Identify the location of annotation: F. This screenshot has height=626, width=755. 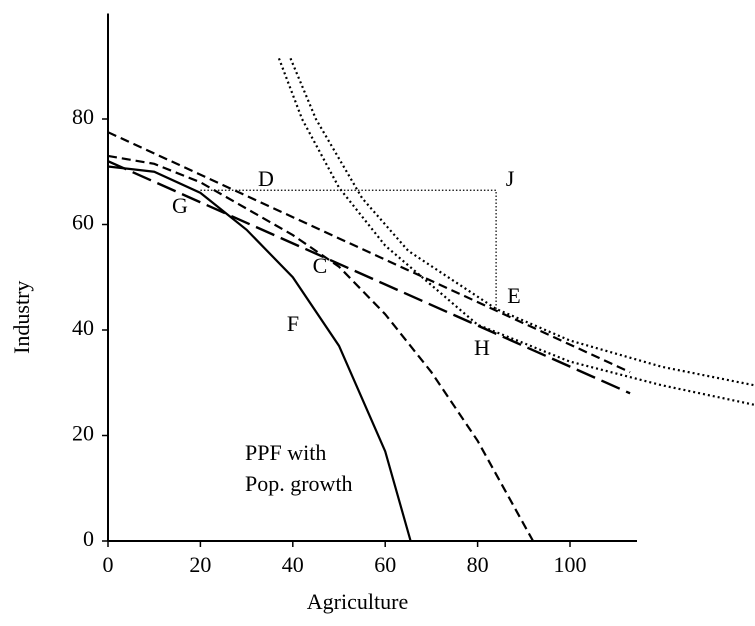
(293, 323).